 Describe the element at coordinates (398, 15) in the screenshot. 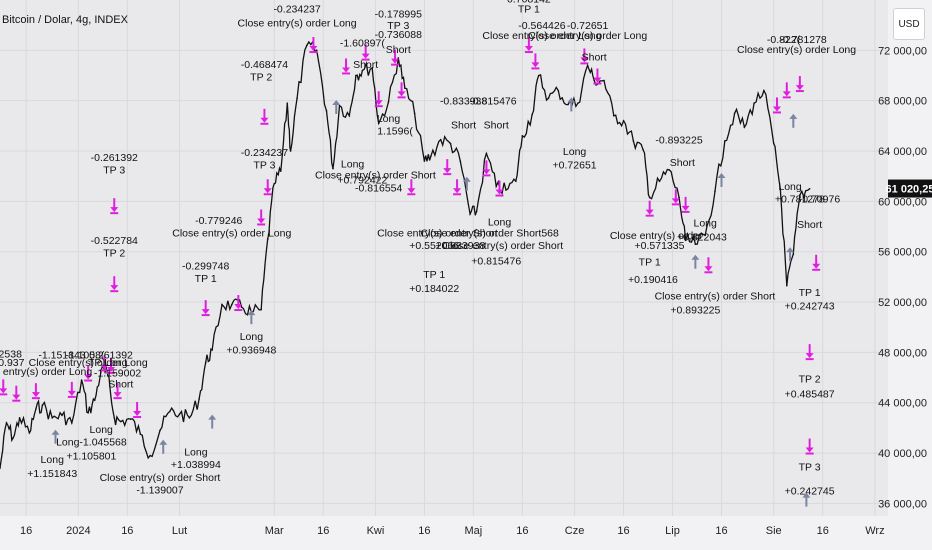

I see `trade-annotation: -0.178995` at that location.